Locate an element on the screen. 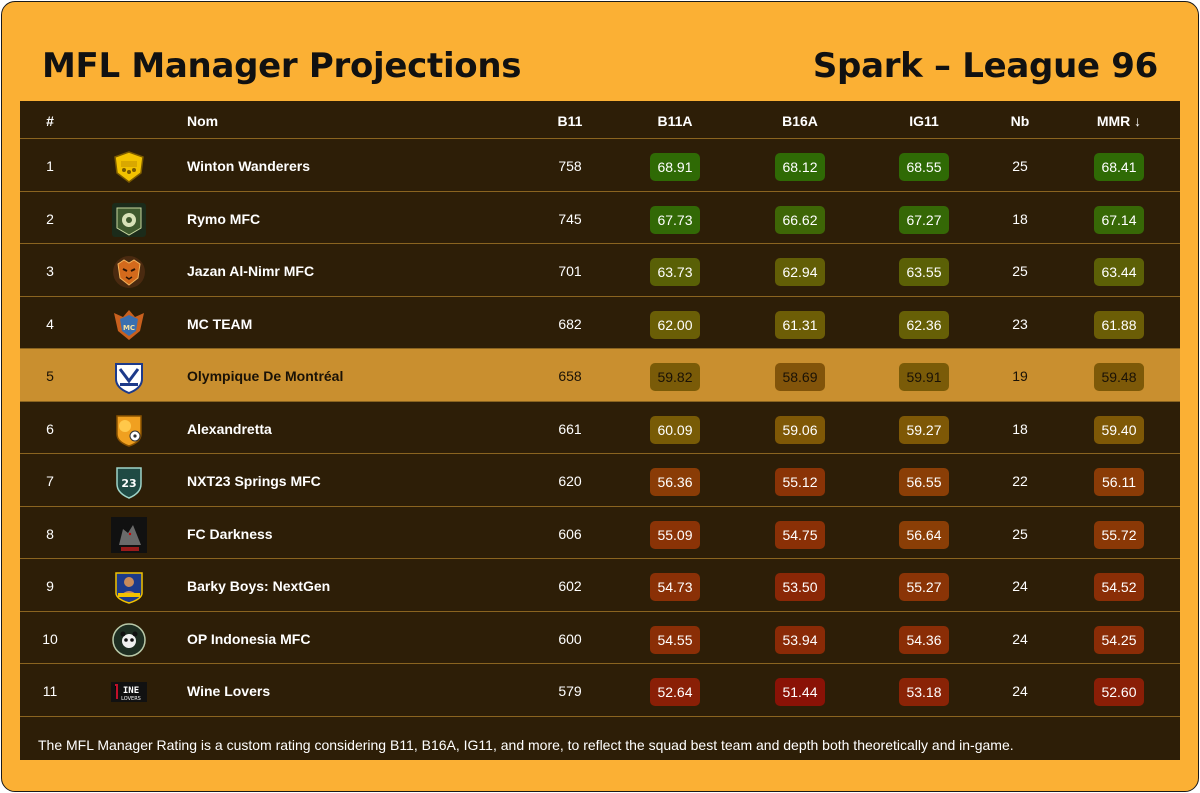 The image size is (1200, 793). b16a-cell: 61.31 is located at coordinates (800, 323).